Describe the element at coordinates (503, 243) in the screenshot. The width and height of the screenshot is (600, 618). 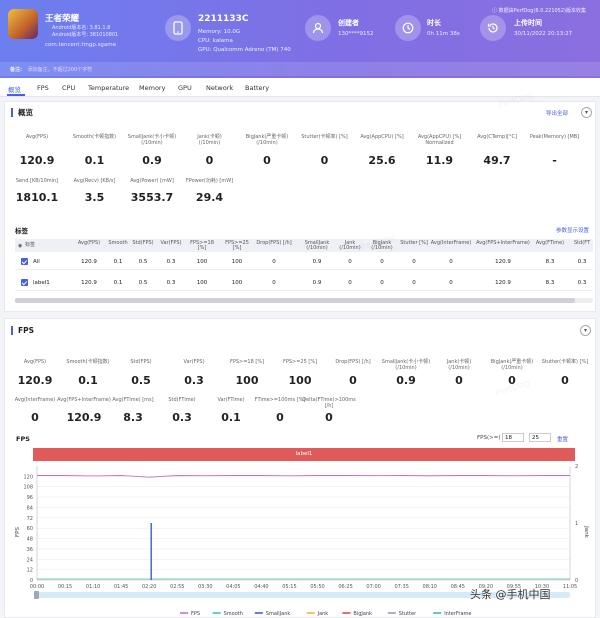
I see `table-header-cell: Avg(FPS+InterFrame)` at that location.